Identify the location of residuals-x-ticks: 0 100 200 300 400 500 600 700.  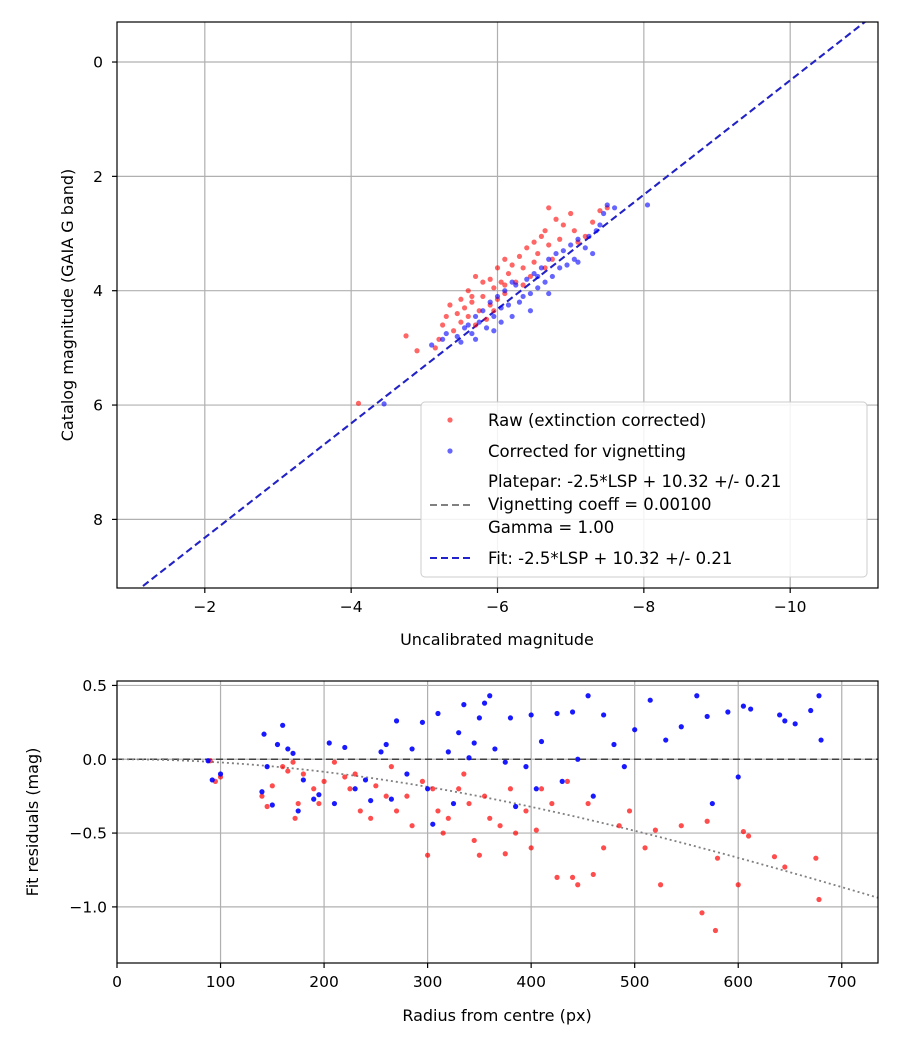
(484, 977).